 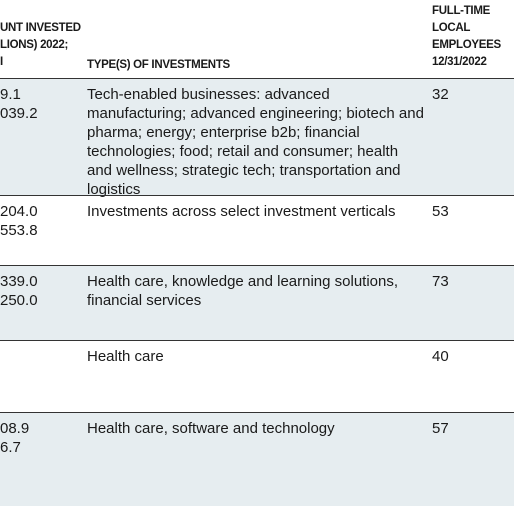 I want to click on header-line: LOCAL, so click(x=451, y=28).